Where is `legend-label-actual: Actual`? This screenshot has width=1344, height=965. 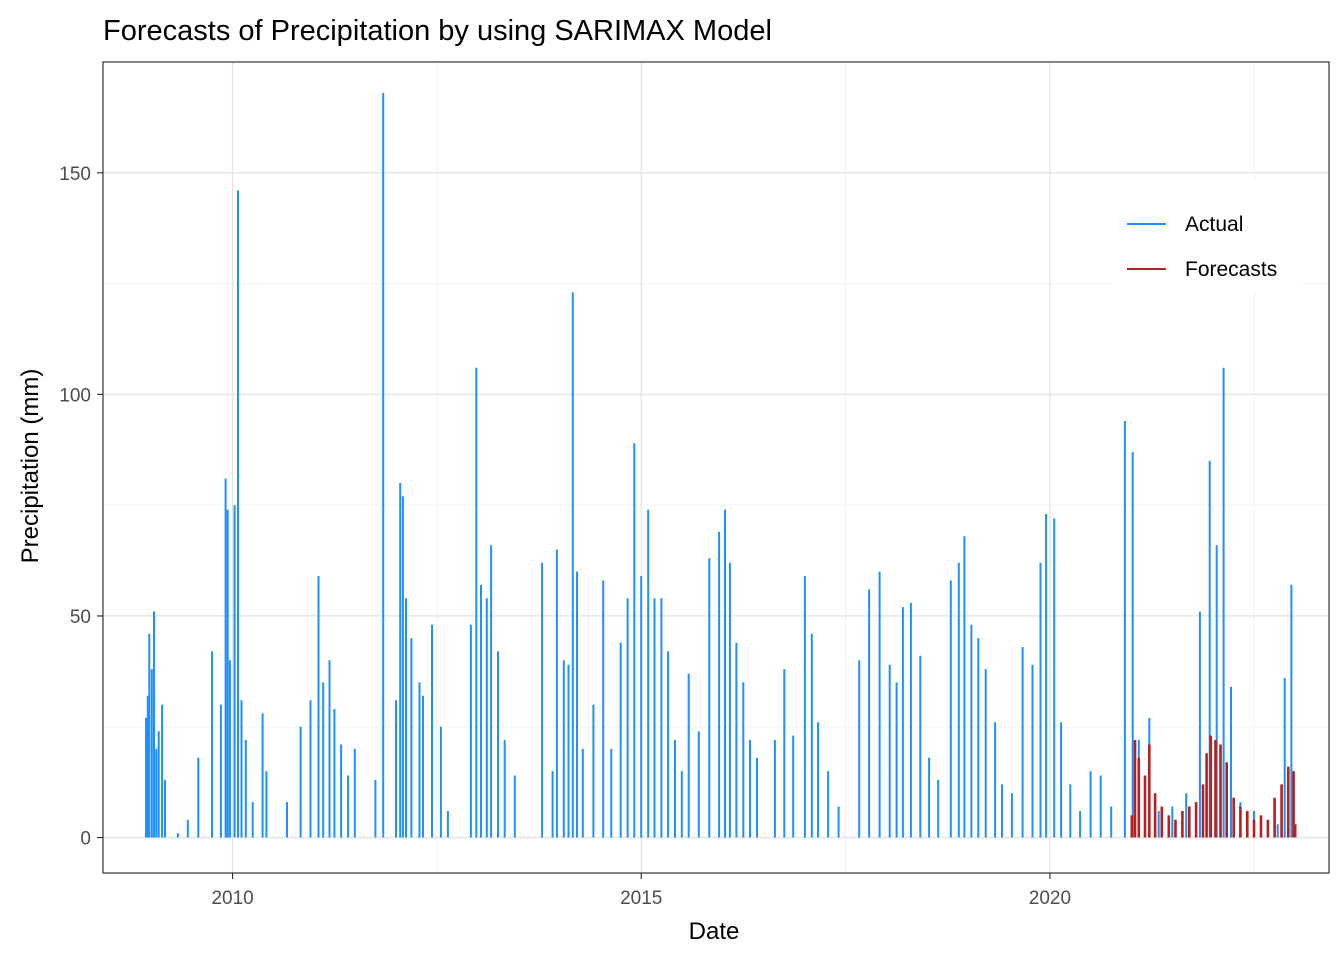
legend-label-actual: Actual is located at coordinates (1214, 224).